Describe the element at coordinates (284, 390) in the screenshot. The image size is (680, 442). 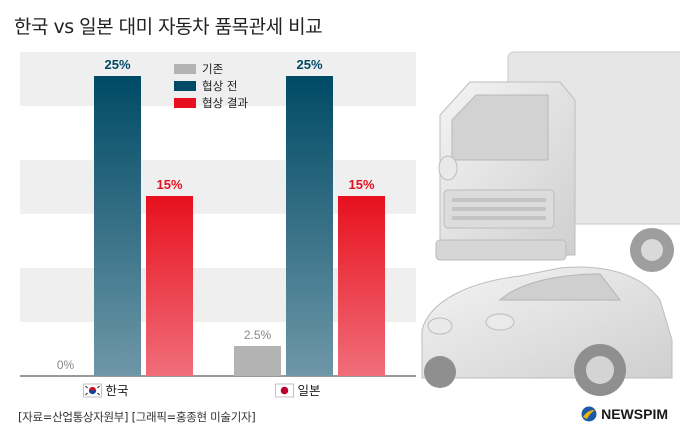
I see `japan-flag-icon` at that location.